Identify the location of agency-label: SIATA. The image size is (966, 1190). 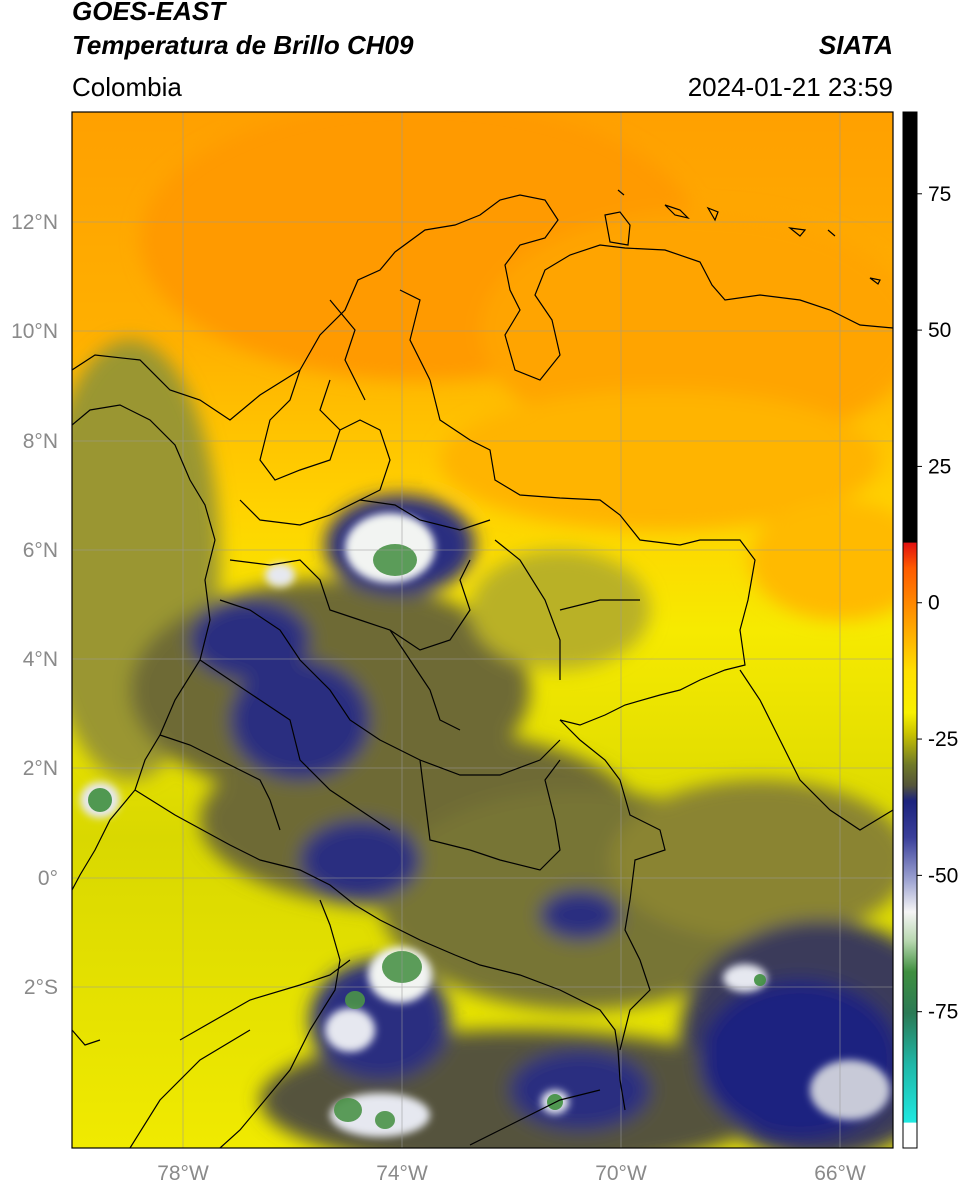
(855, 45).